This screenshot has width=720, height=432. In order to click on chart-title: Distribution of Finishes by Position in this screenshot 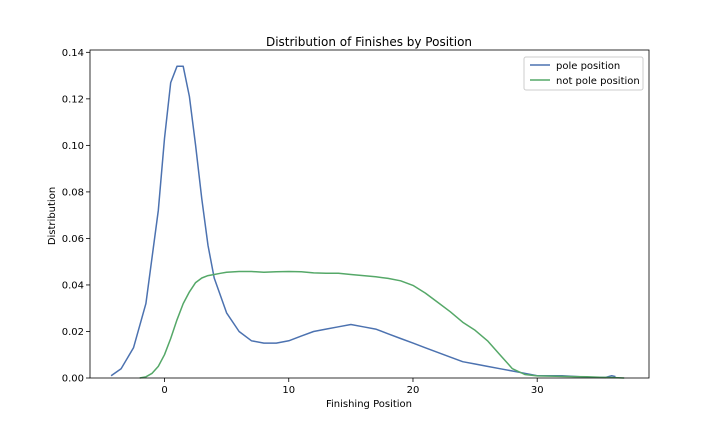, I will do `click(369, 42)`.